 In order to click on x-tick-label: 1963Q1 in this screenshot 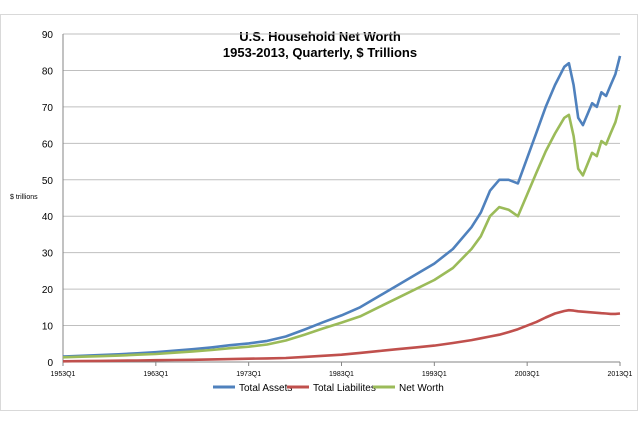, I will do `click(155, 374)`.